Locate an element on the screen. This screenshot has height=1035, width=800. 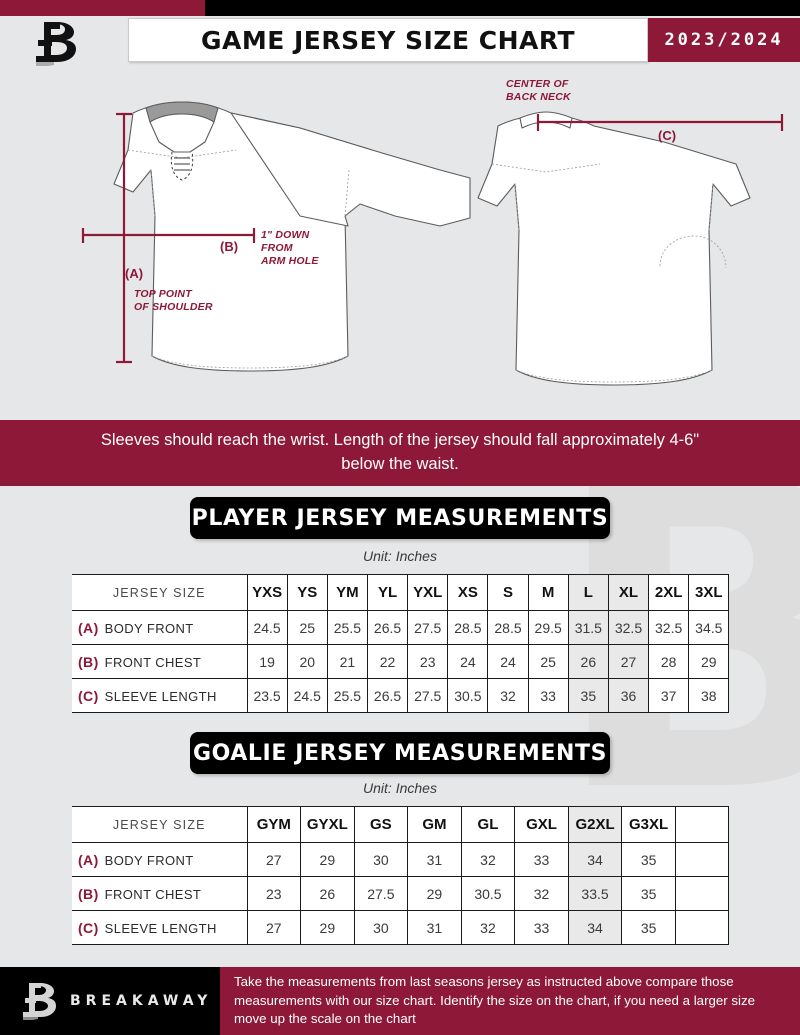
column-header-xl: XL is located at coordinates (628, 592).